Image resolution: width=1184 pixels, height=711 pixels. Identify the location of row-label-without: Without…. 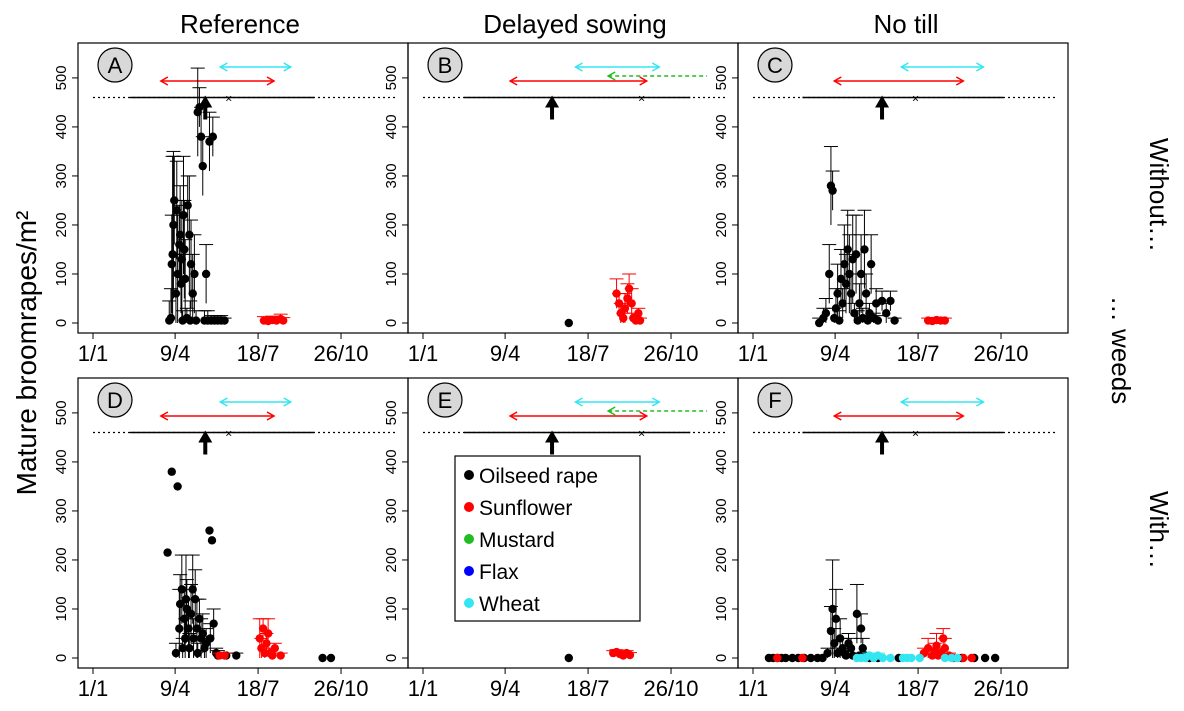
(1159, 195).